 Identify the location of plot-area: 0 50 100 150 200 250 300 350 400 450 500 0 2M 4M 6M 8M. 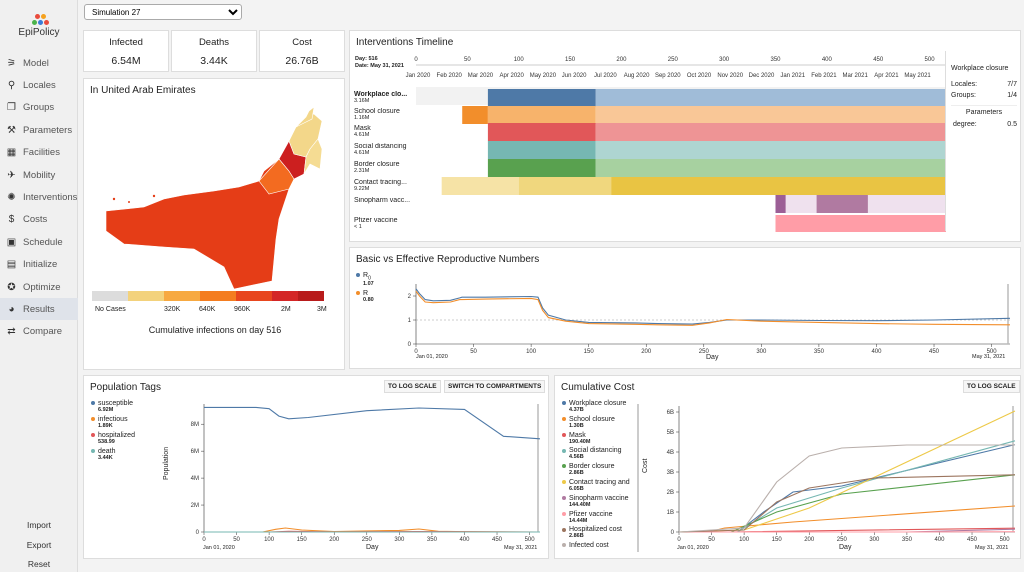
(366, 473).